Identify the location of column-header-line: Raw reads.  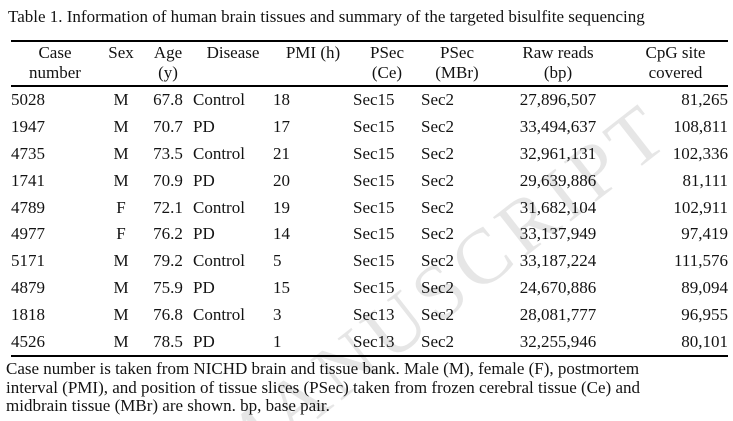
(558, 52).